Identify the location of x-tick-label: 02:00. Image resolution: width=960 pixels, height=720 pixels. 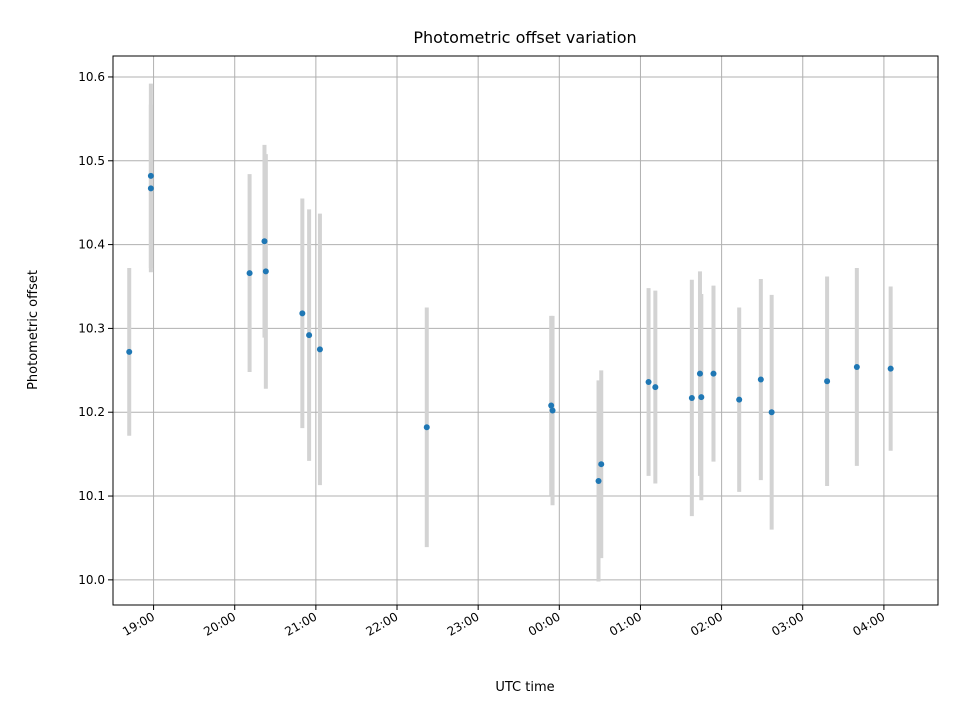
(706, 623).